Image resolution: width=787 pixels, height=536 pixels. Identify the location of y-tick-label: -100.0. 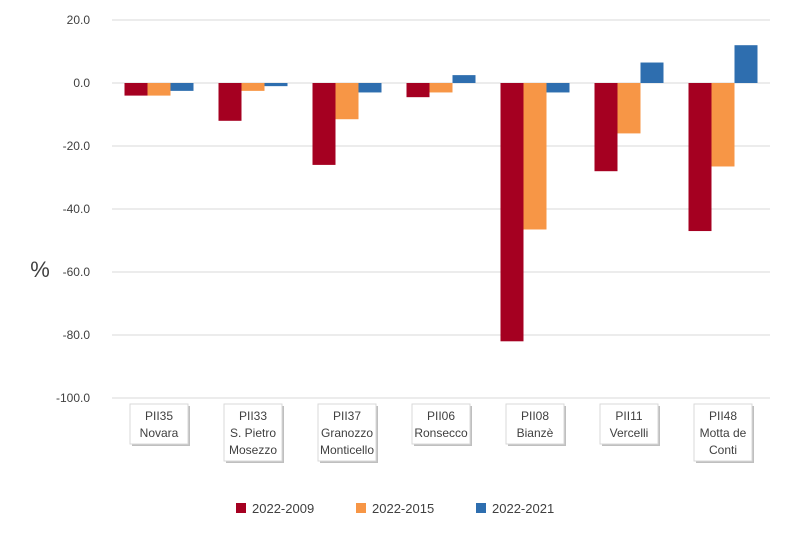
(73, 398).